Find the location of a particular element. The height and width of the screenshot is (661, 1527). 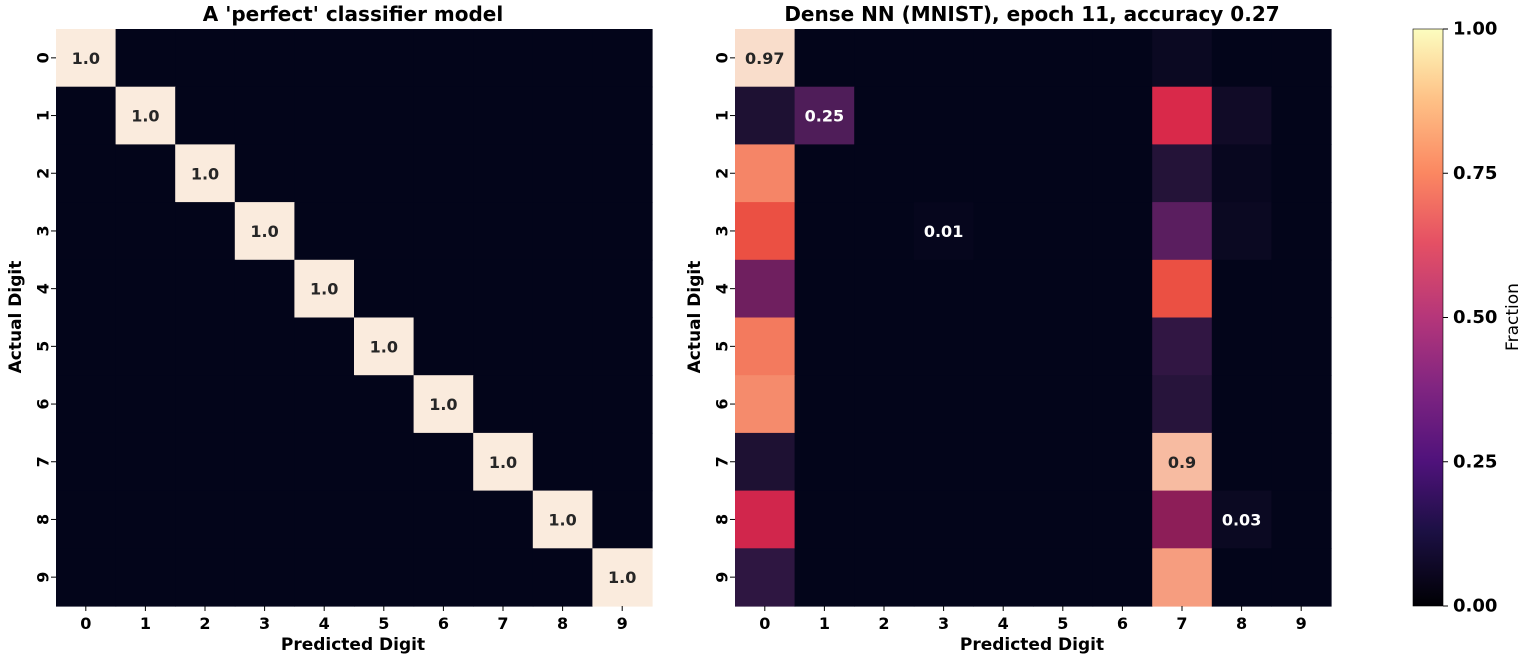

heatmap-cell-r7-c7 is located at coordinates (1182, 462).